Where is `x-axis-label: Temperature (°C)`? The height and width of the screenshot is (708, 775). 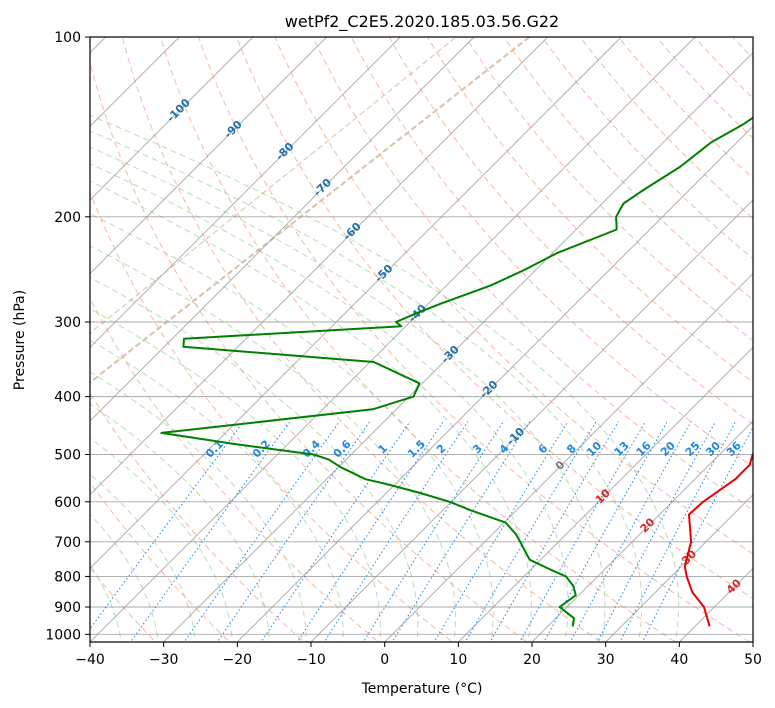 x-axis-label: Temperature (°C) is located at coordinates (422, 689).